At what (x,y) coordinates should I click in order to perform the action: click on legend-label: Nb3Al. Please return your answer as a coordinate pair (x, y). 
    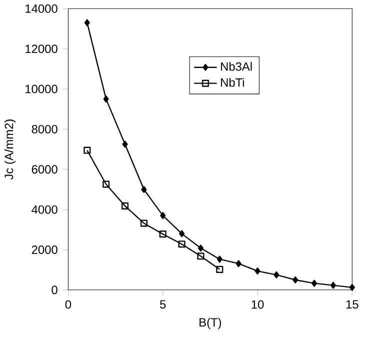
    Looking at the image, I should click on (236, 66).